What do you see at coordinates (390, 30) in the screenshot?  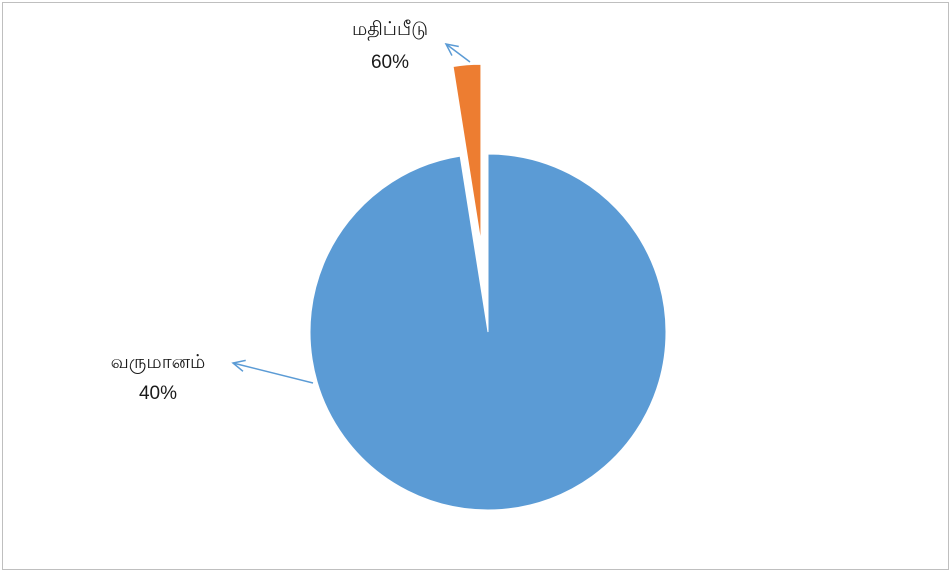 I see `slice-label-estimate-name: மதிப்பீடு` at bounding box center [390, 30].